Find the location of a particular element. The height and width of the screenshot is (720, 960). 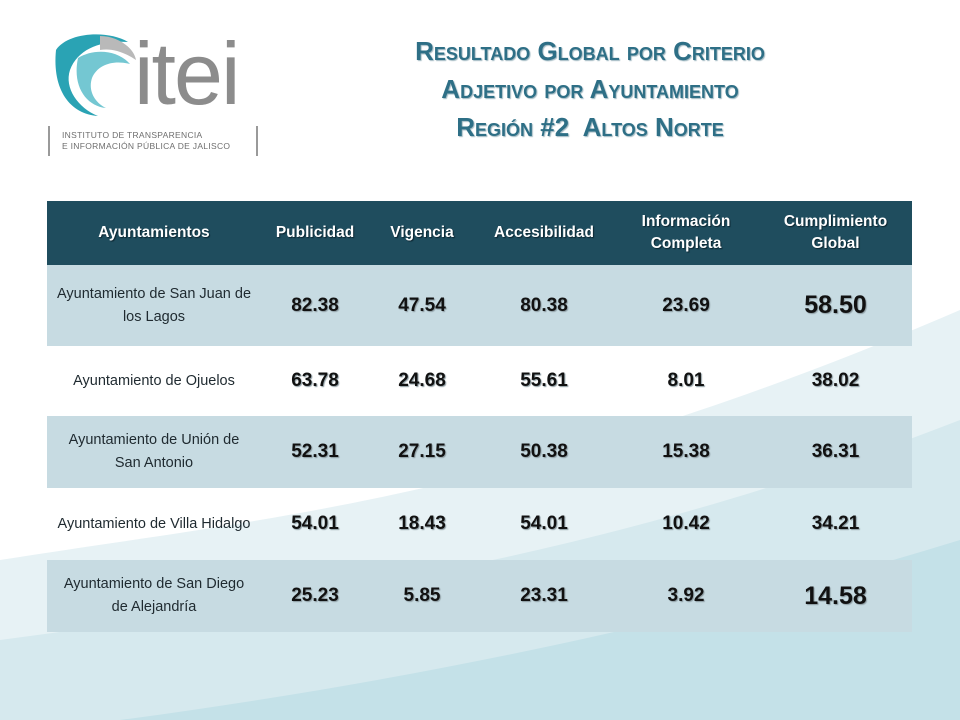

cell-publicidad: 54.01 is located at coordinates (315, 523).